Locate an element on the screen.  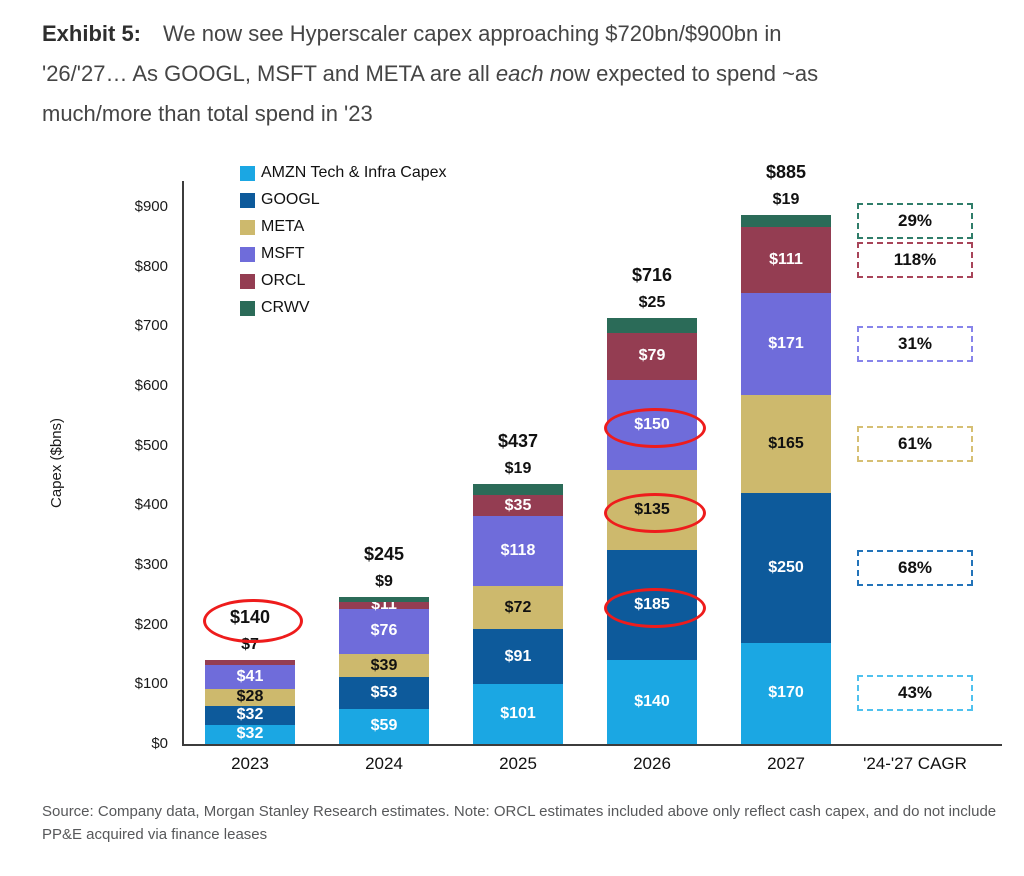
legend-label: MSFT is located at coordinates (283, 253).